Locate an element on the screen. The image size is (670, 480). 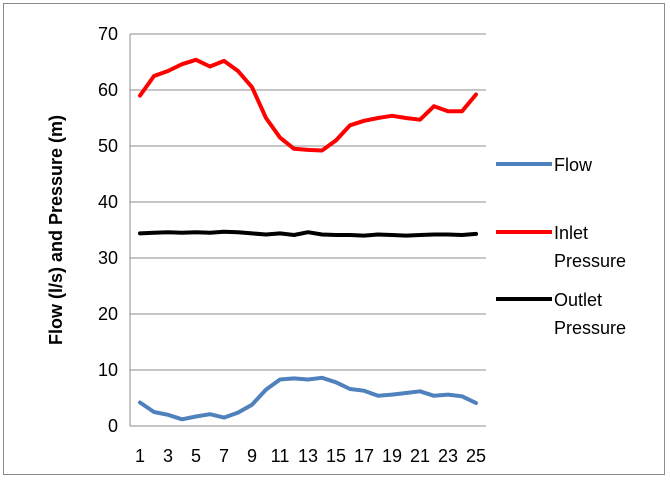
x-tick-label: 9 is located at coordinates (252, 456).